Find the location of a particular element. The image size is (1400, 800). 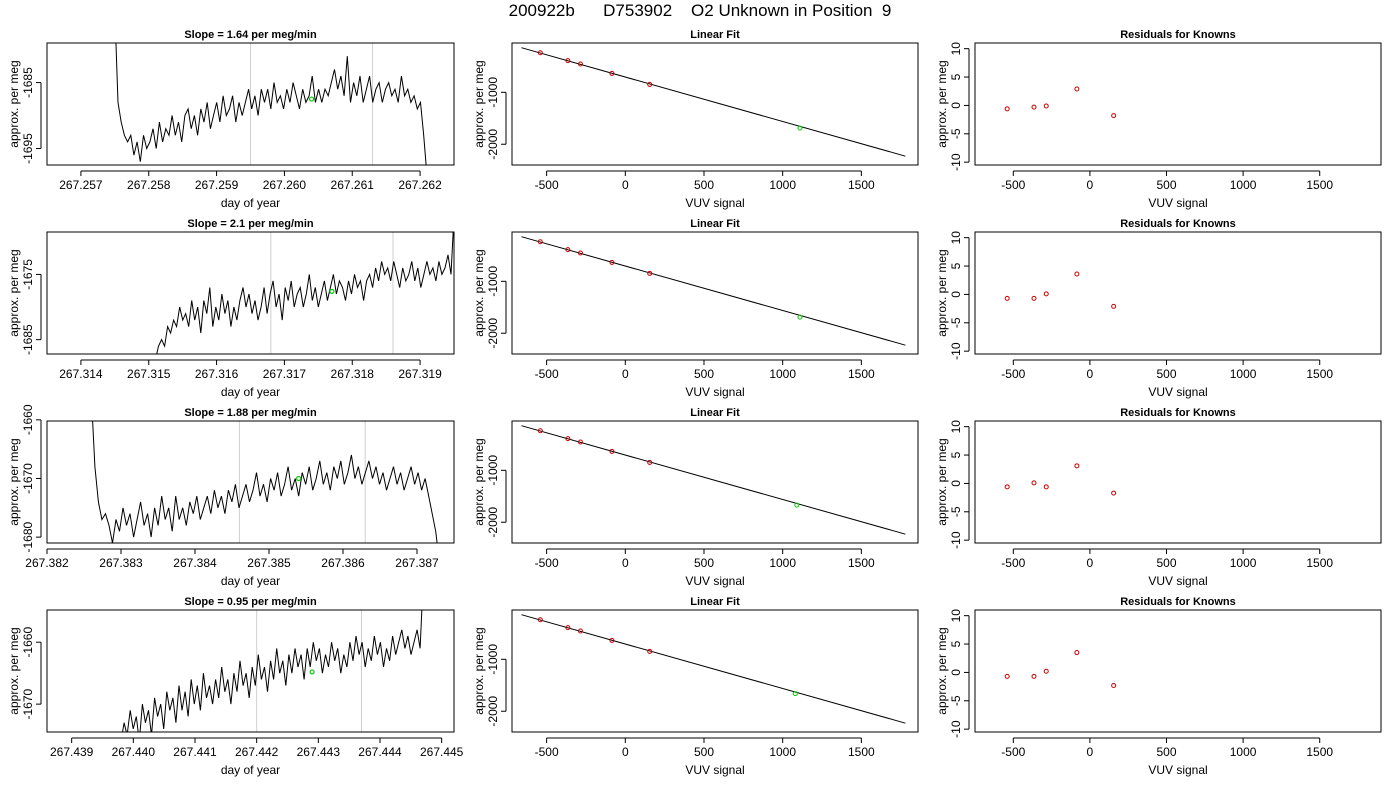

x-tick-label: 267.382 is located at coordinates (47, 563).